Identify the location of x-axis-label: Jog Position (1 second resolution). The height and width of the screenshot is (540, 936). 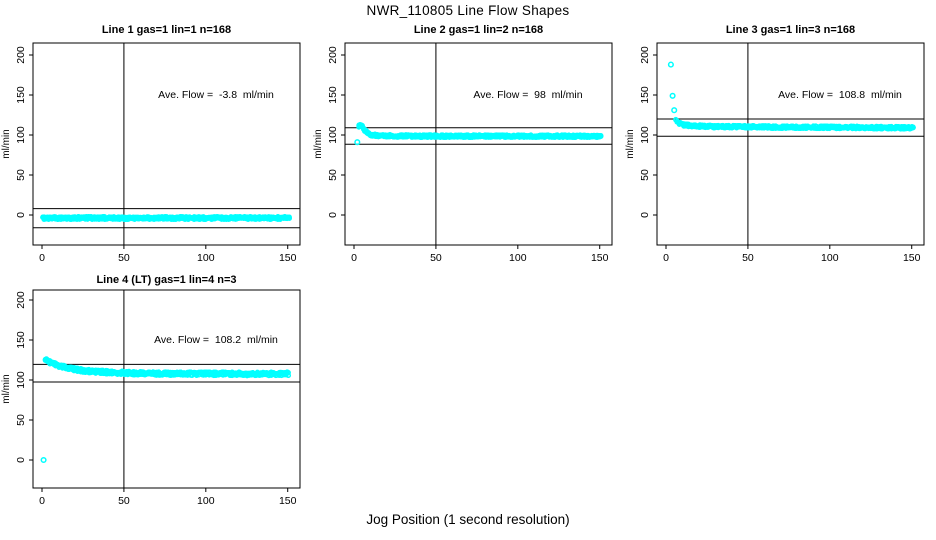
(468, 519).